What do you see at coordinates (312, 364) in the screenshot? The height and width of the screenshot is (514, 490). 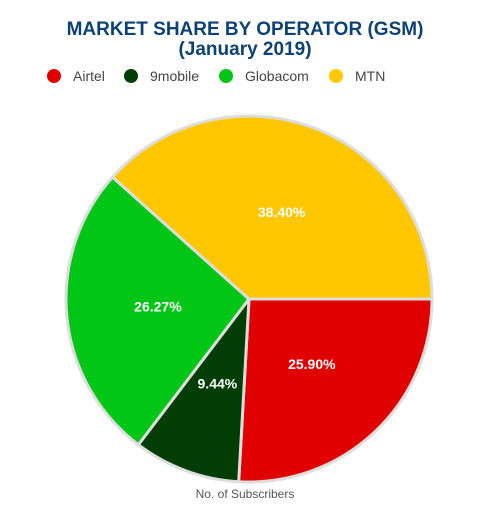 I see `slice-label-airtel: 25.90%` at bounding box center [312, 364].